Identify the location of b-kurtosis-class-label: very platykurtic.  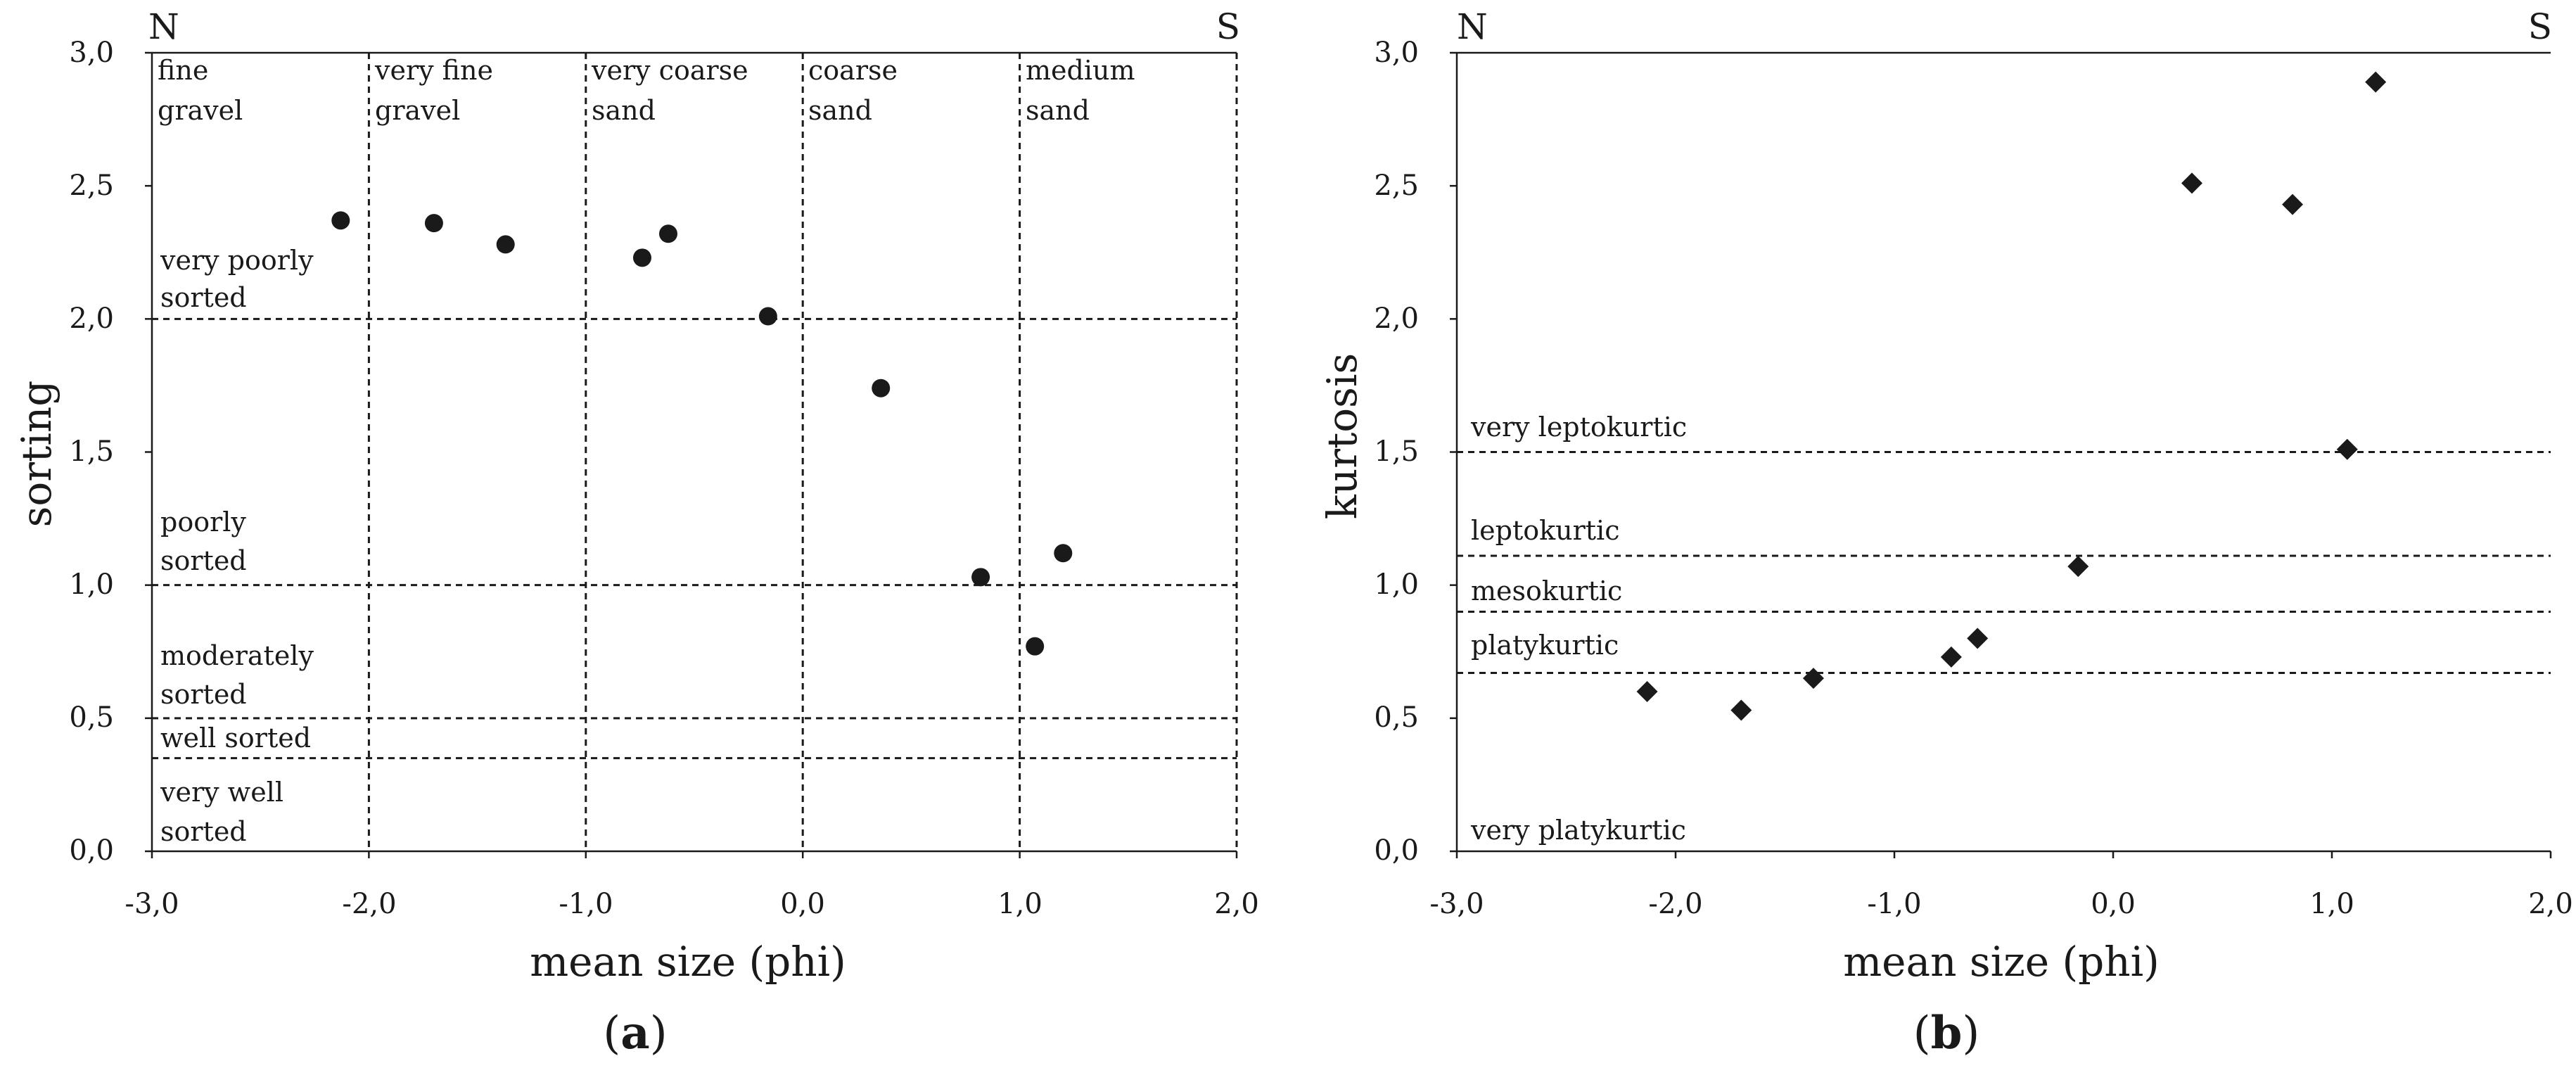
(1578, 831).